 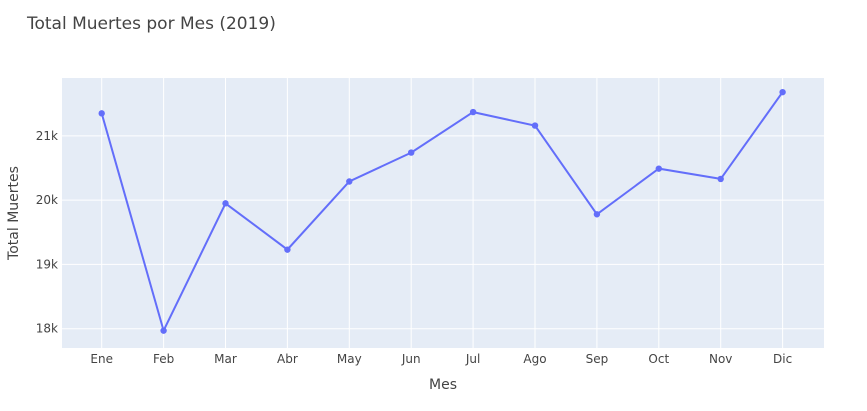 I want to click on y-tick-label: 18k, so click(x=47, y=329).